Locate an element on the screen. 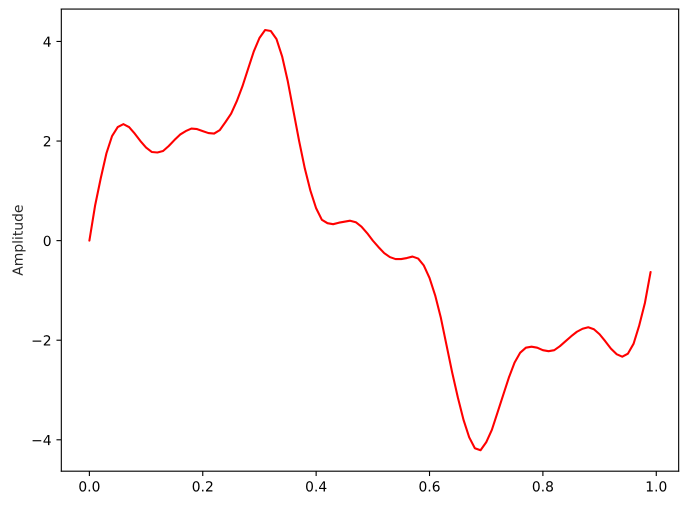  y-axis-title: Amplitude is located at coordinates (19, 240).